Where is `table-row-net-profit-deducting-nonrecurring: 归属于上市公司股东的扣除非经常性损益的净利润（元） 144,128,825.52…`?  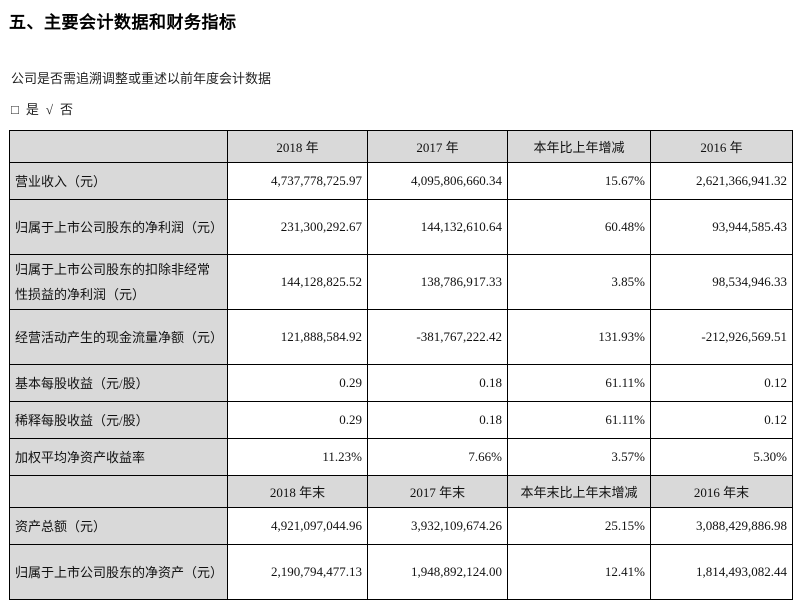
table-row-net-profit-deducting-nonrecurring: 归属于上市公司股东的扣除非经常性损益的净利润（元） 144,128,825.52… is located at coordinates (401, 282).